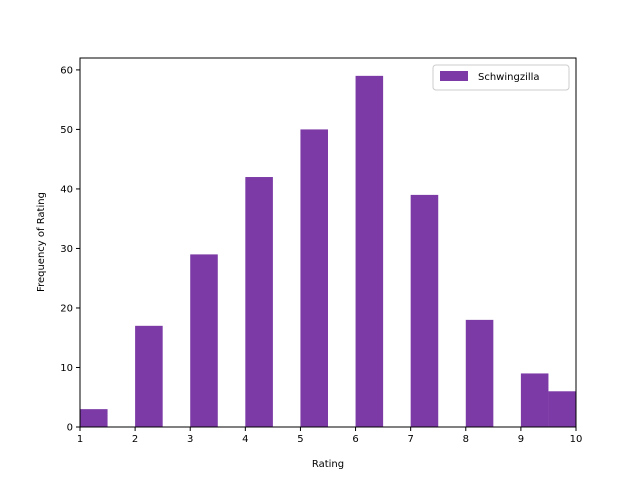 This screenshot has height=480, width=640. What do you see at coordinates (245, 439) in the screenshot?
I see `x-tick-label-3: 4` at bounding box center [245, 439].